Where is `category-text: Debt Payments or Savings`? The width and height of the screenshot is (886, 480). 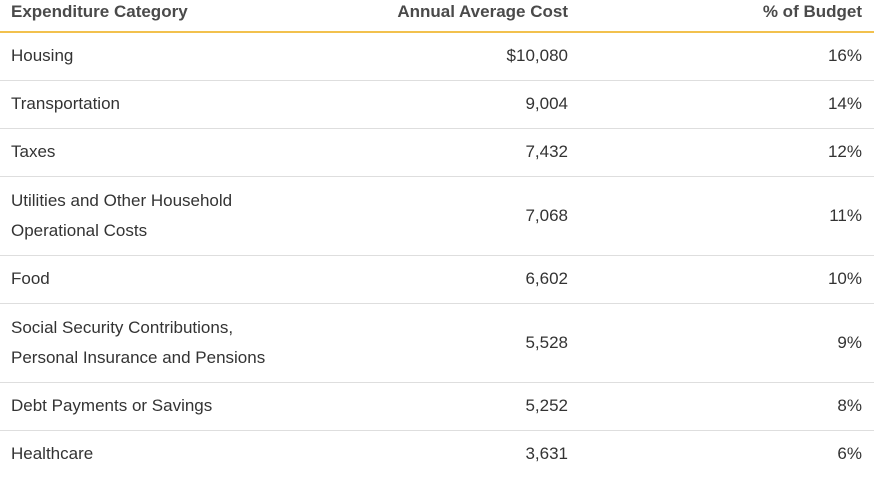 category-text: Debt Payments or Savings is located at coordinates (112, 405).